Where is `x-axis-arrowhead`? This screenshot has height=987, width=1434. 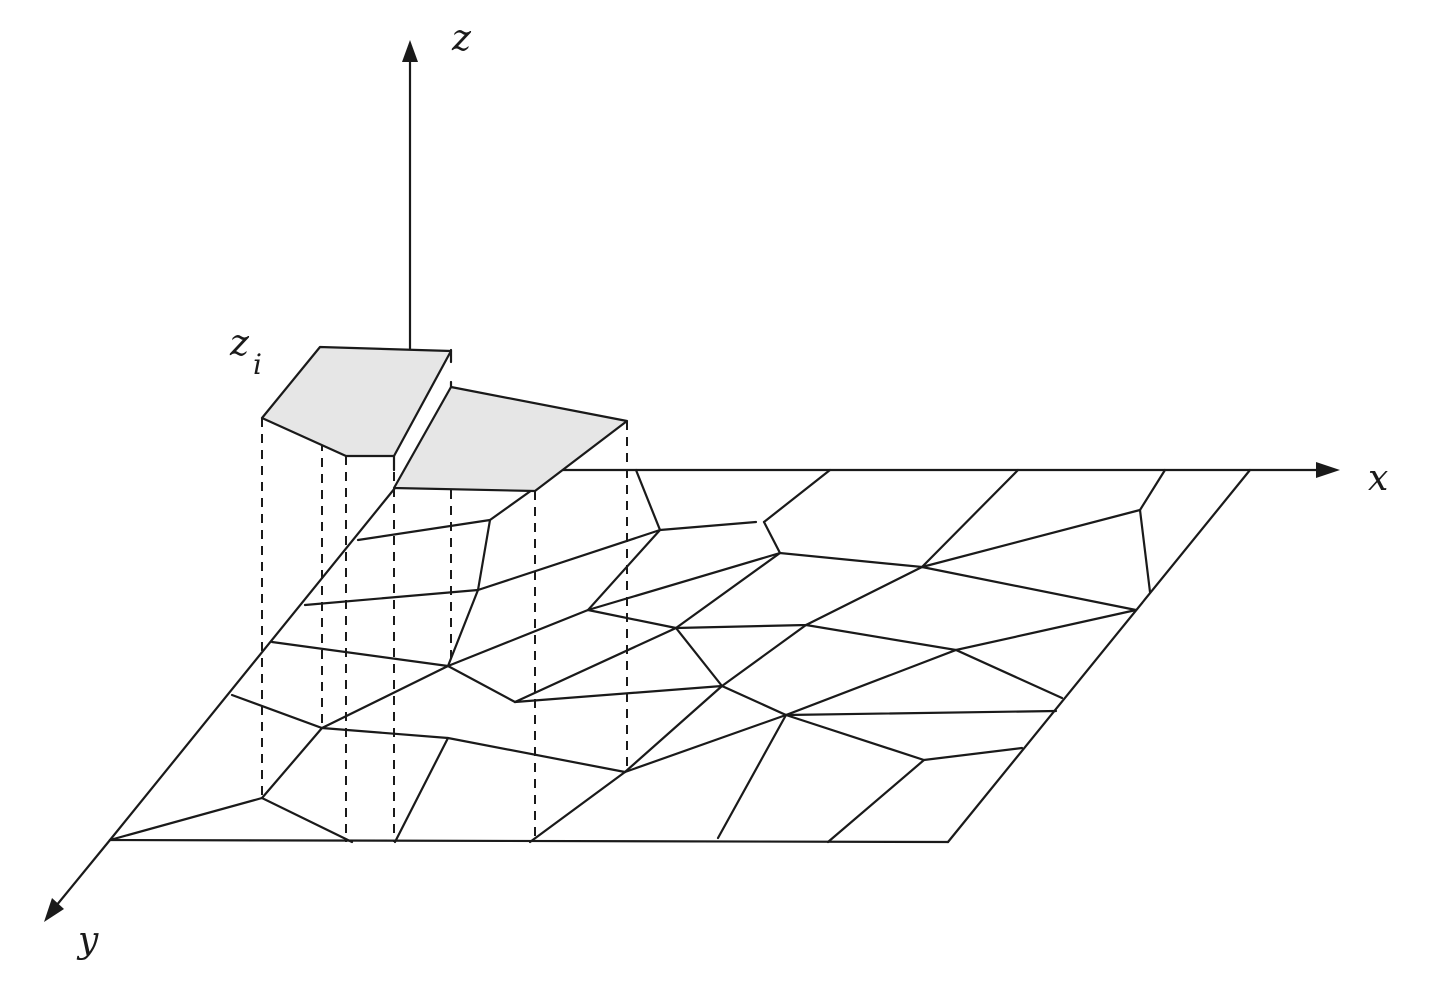
x-axis-arrowhead is located at coordinates (1328, 470).